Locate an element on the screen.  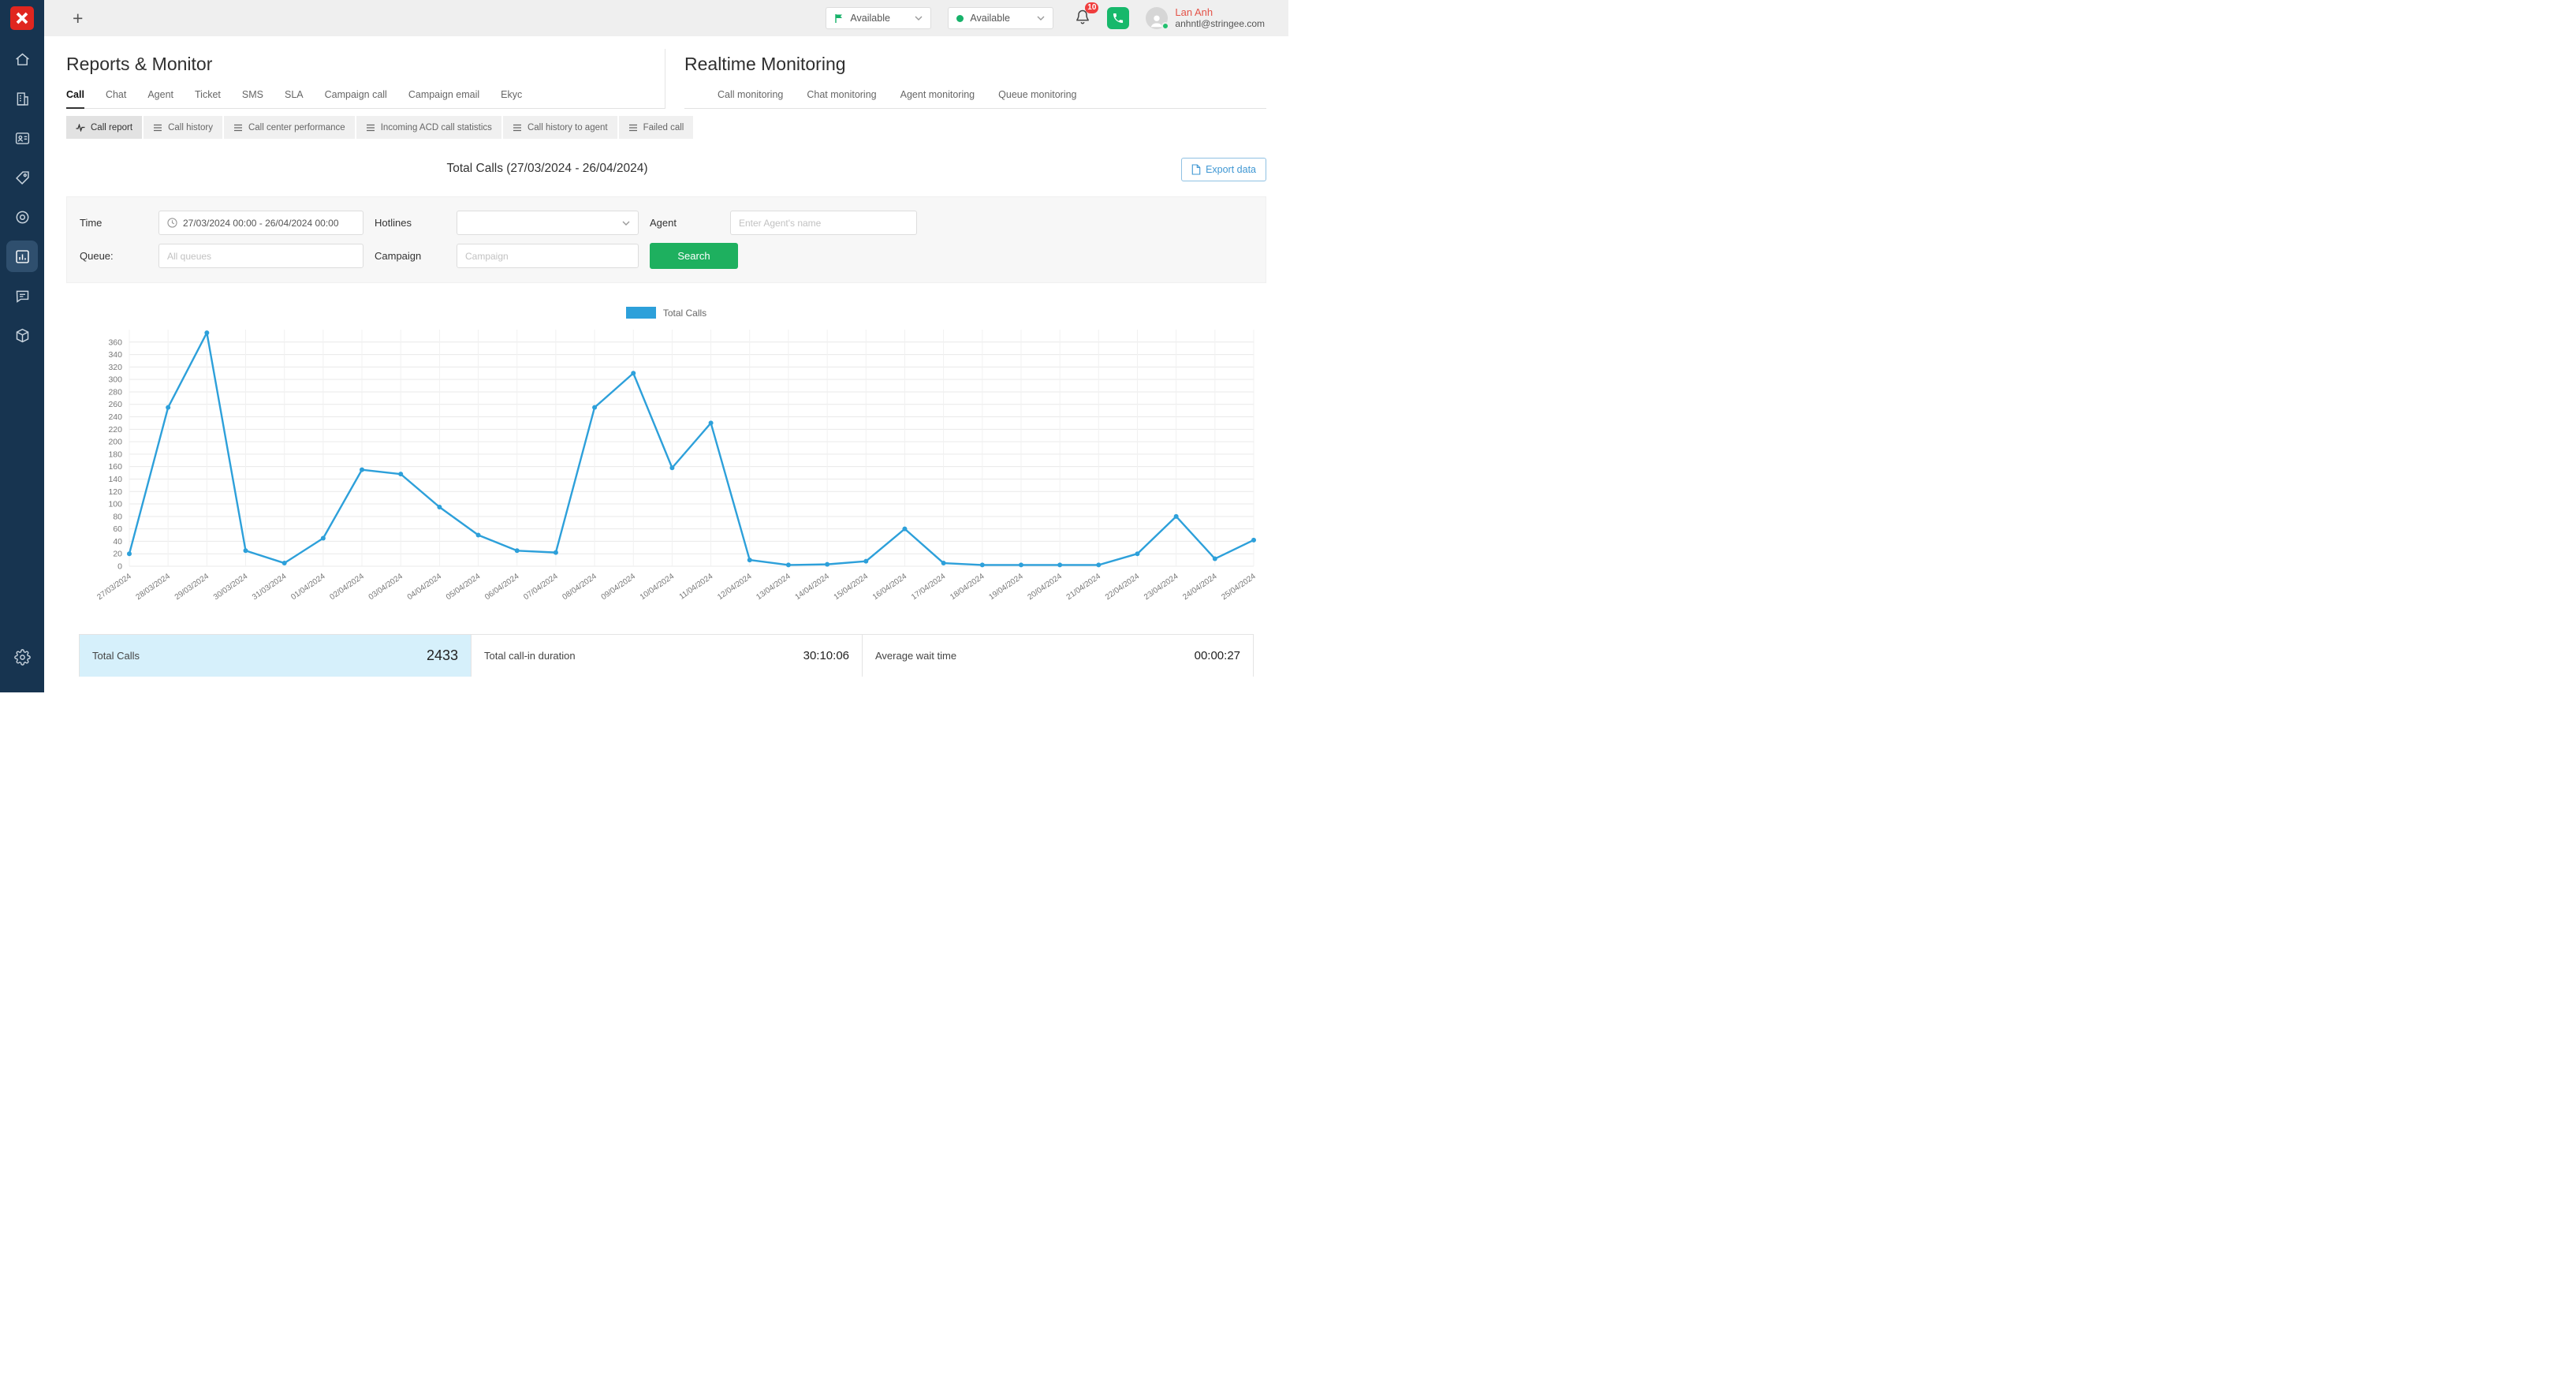
legend-swatch-icon is located at coordinates (641, 313).